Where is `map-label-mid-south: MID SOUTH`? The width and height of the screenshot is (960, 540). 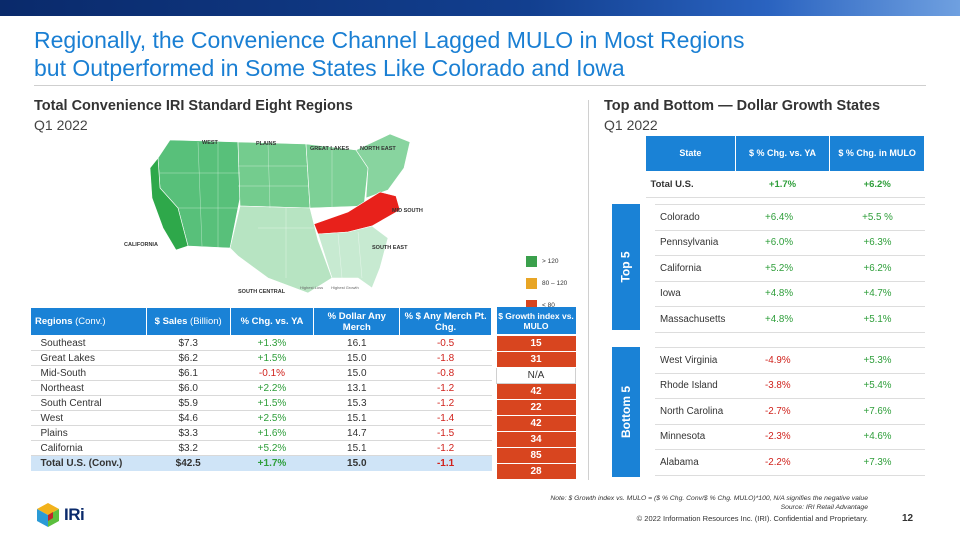 map-label-mid-south: MID SOUTH is located at coordinates (407, 211).